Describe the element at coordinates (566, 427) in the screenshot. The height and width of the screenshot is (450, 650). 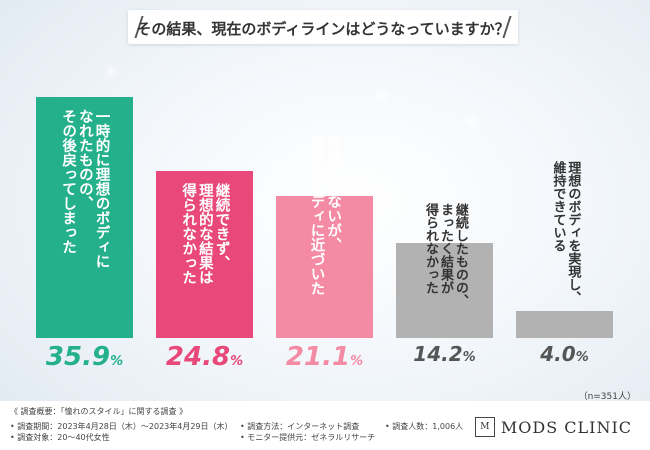
I see `logo-text: MODS CLINIC` at that location.